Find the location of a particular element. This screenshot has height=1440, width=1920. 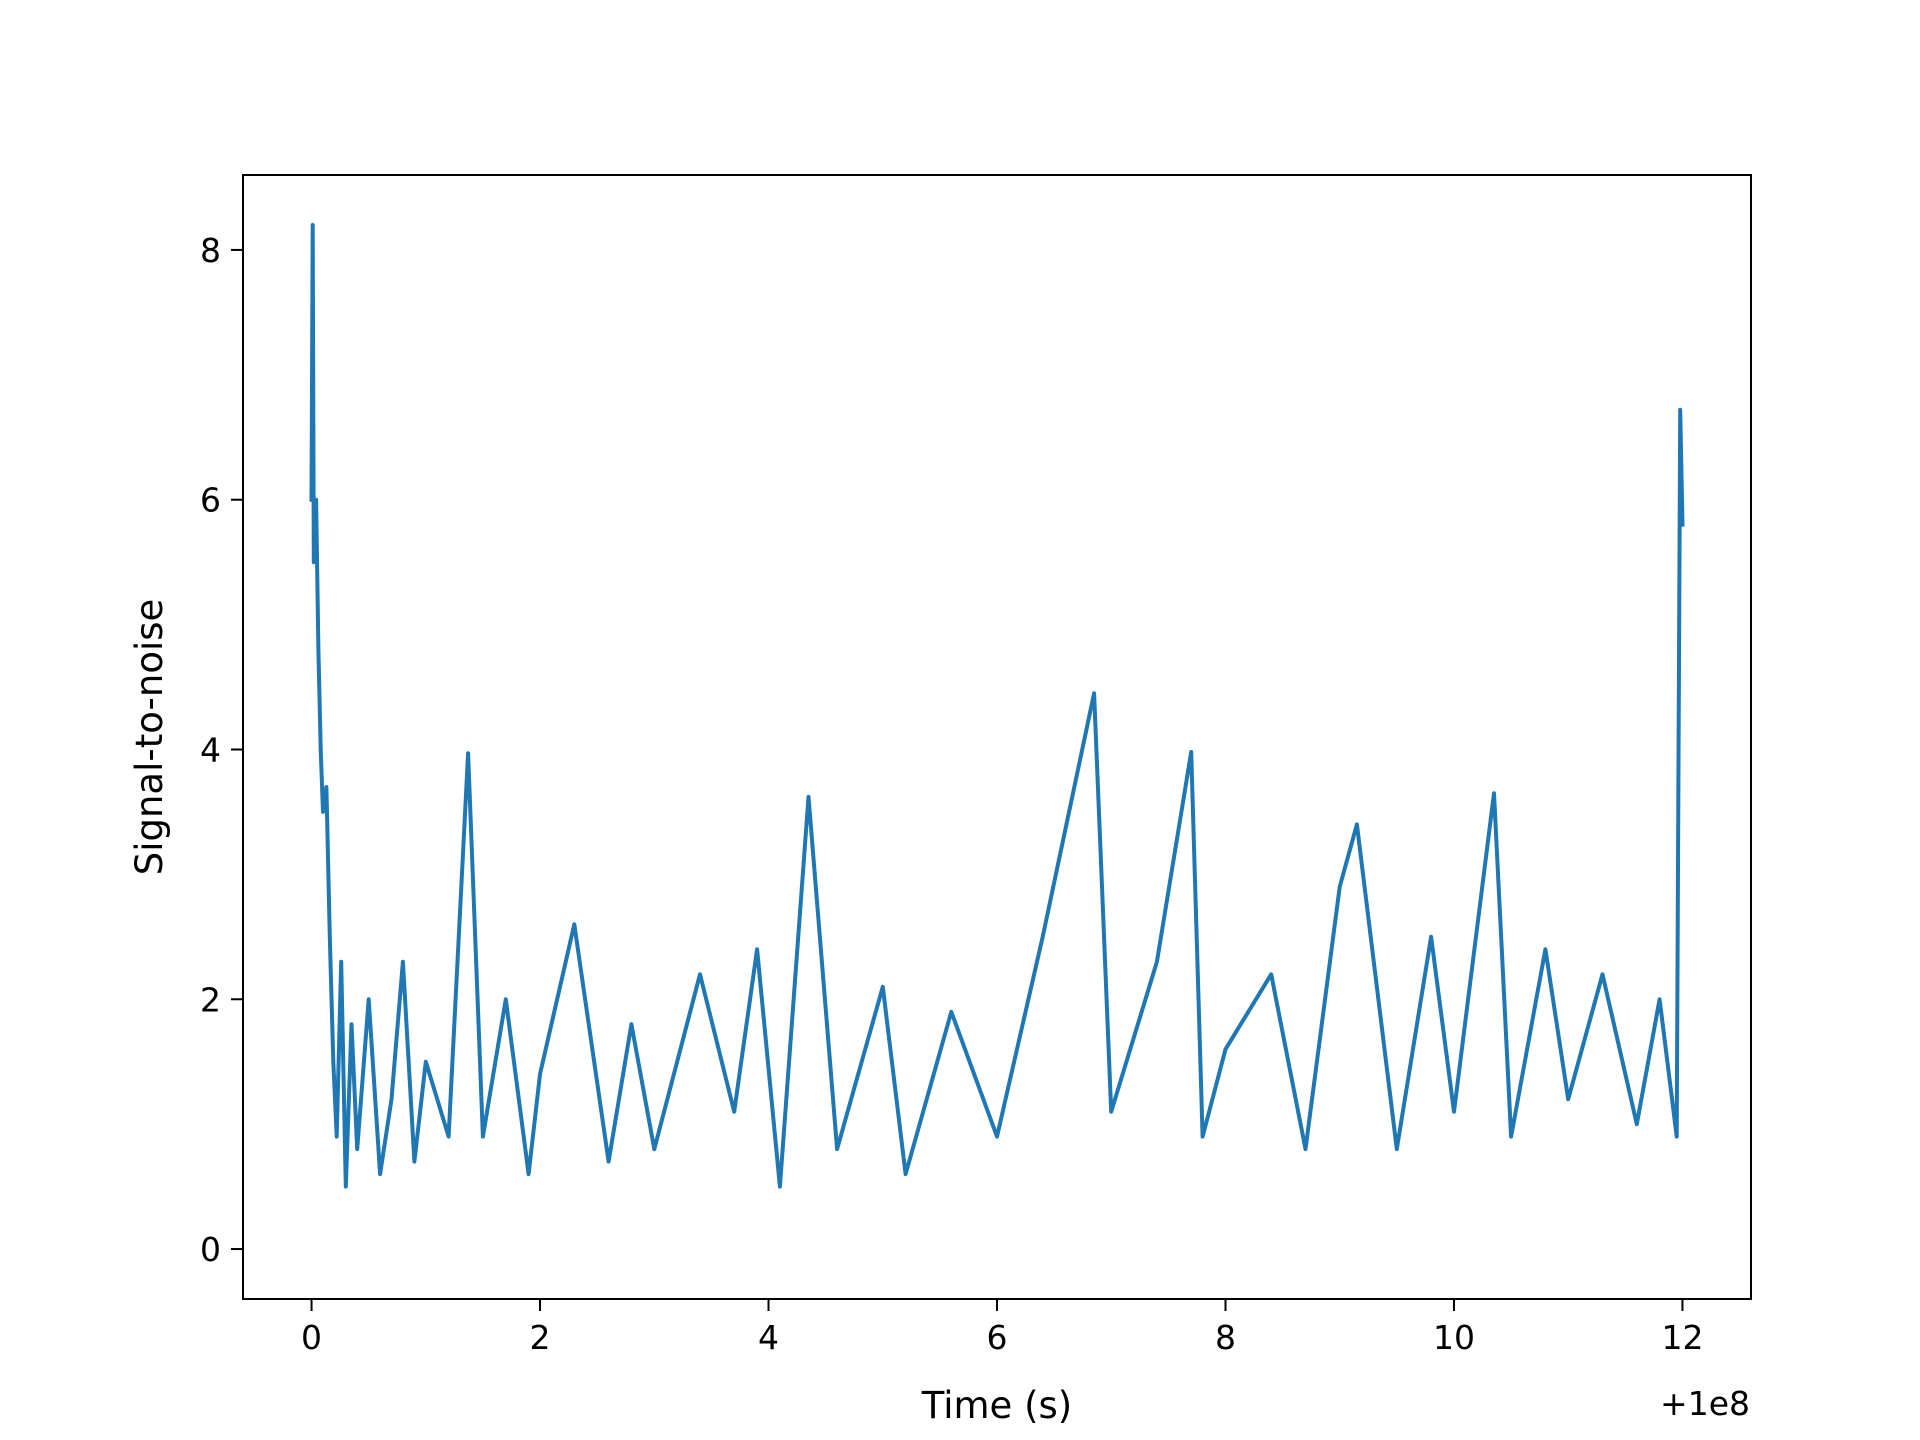

x-axis-ticks: 0 2 4 6 8 10 12 is located at coordinates (1002, 1328).